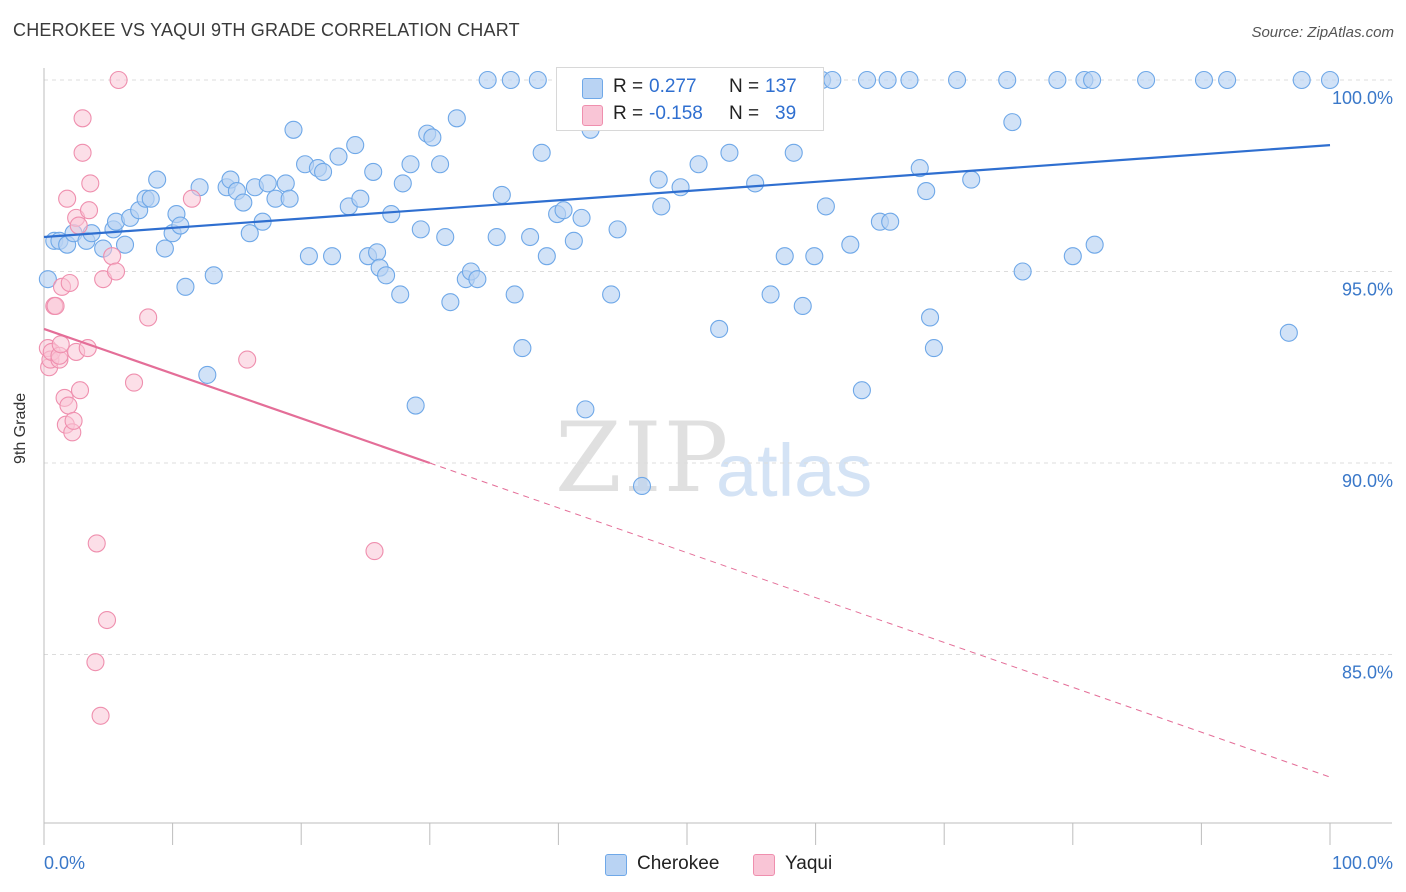  Describe the element at coordinates (592, 88) in the screenshot. I see `cherokee-swatch` at that location.